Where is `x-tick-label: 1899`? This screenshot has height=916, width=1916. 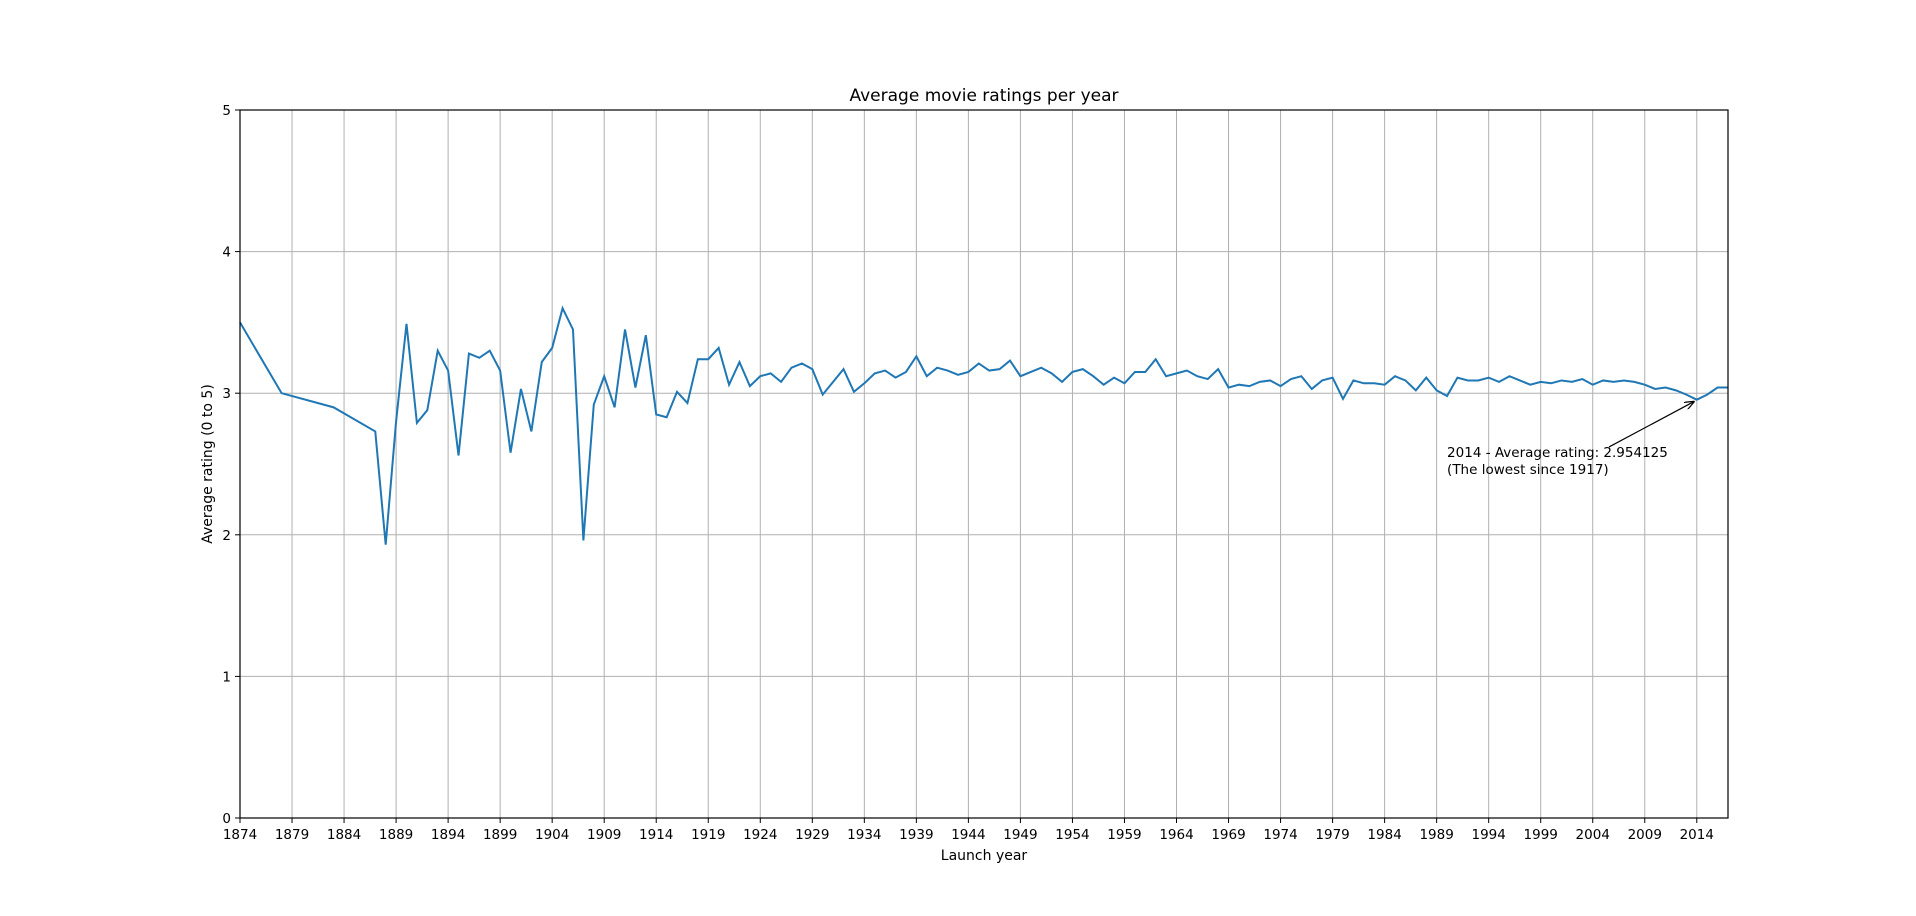 x-tick-label: 1899 is located at coordinates (500, 835).